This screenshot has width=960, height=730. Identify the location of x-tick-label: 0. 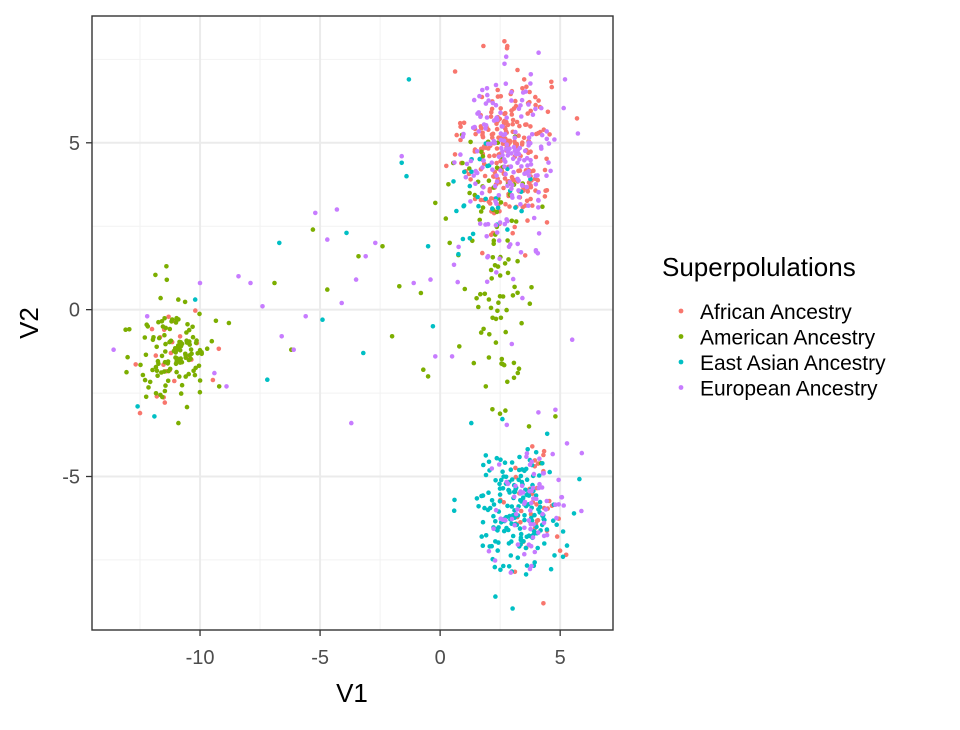
(440, 658).